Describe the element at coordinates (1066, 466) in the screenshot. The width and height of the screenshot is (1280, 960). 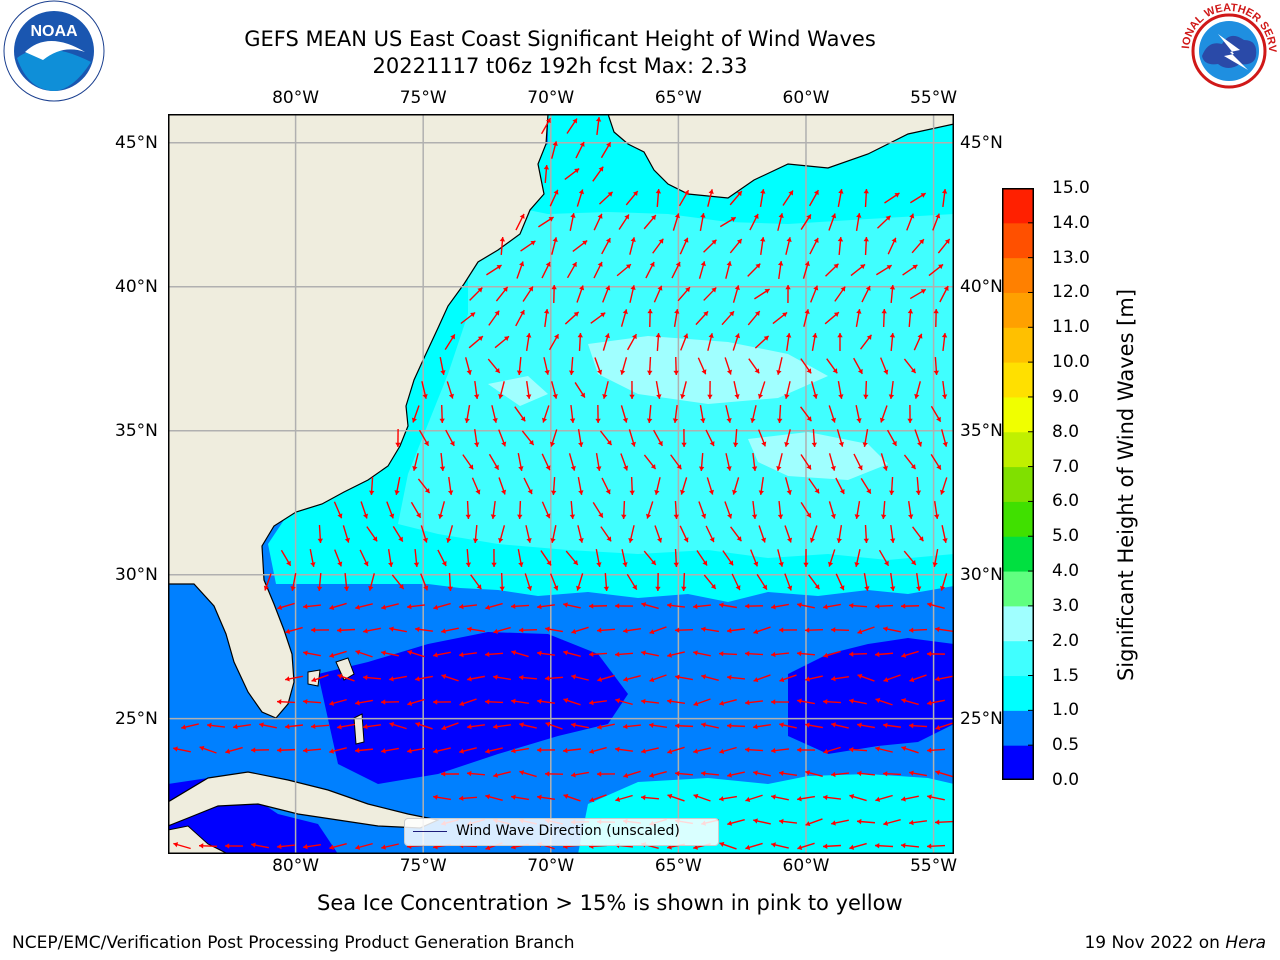
I see `colorbar-tick-label: 7.0` at that location.